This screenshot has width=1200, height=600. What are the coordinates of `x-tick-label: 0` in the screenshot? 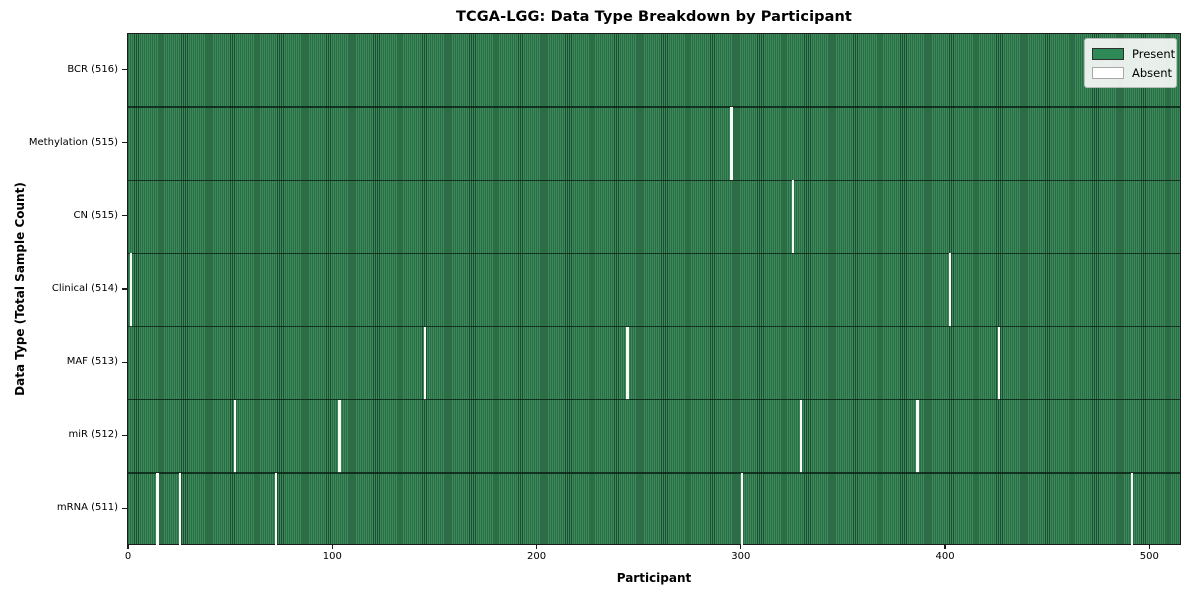 It's located at (128, 556).